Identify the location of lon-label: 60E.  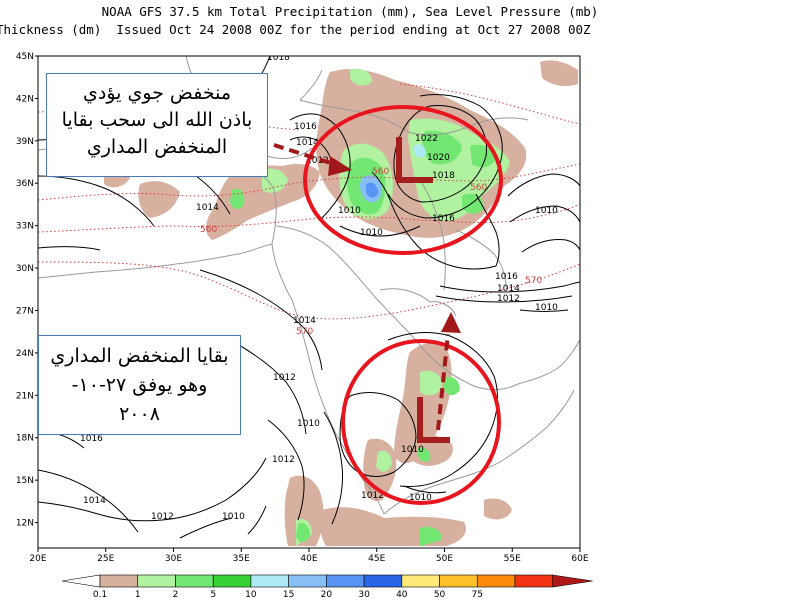
(579, 559).